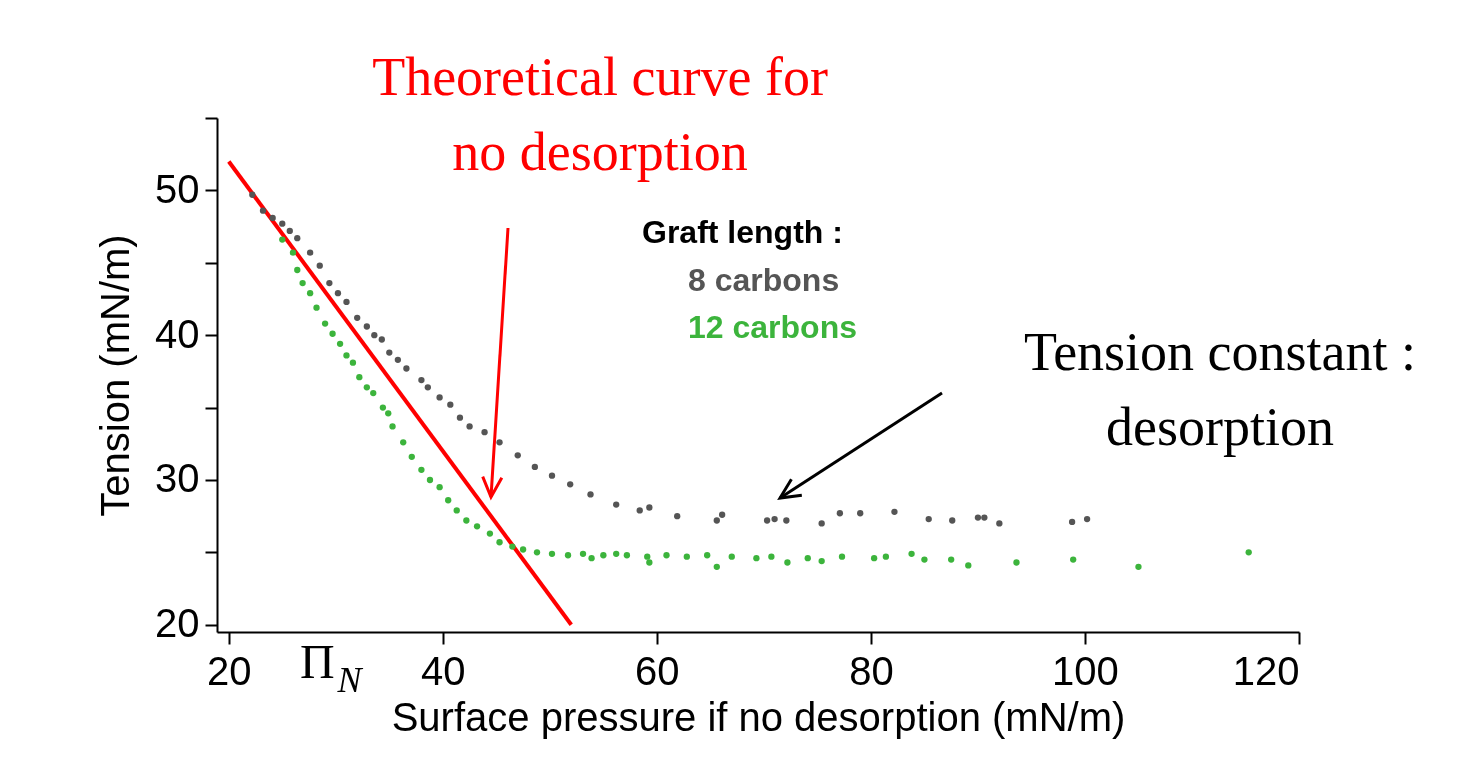 Image resolution: width=1483 pixels, height=782 pixels. I want to click on annotation: Tension constant : desorption, so click(1220, 389).